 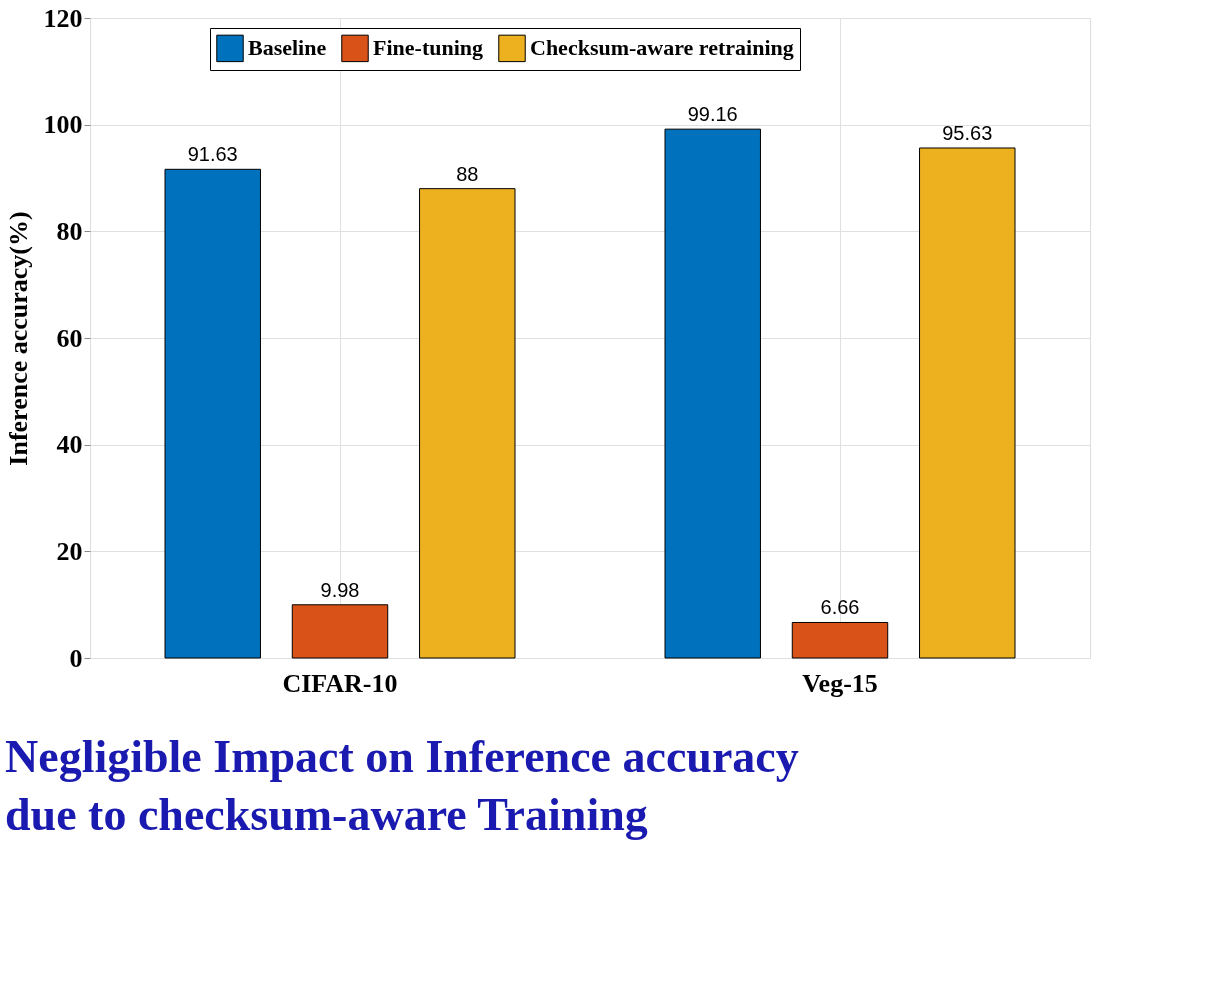 I want to click on x-tick-label: Veg-15, so click(x=840, y=683).